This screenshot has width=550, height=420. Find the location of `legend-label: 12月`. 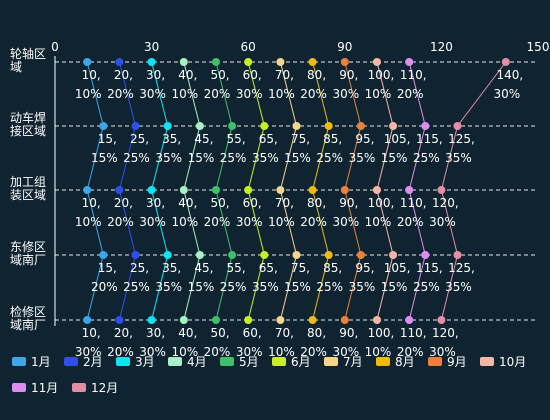

legend-label: 12月 is located at coordinates (104, 388).